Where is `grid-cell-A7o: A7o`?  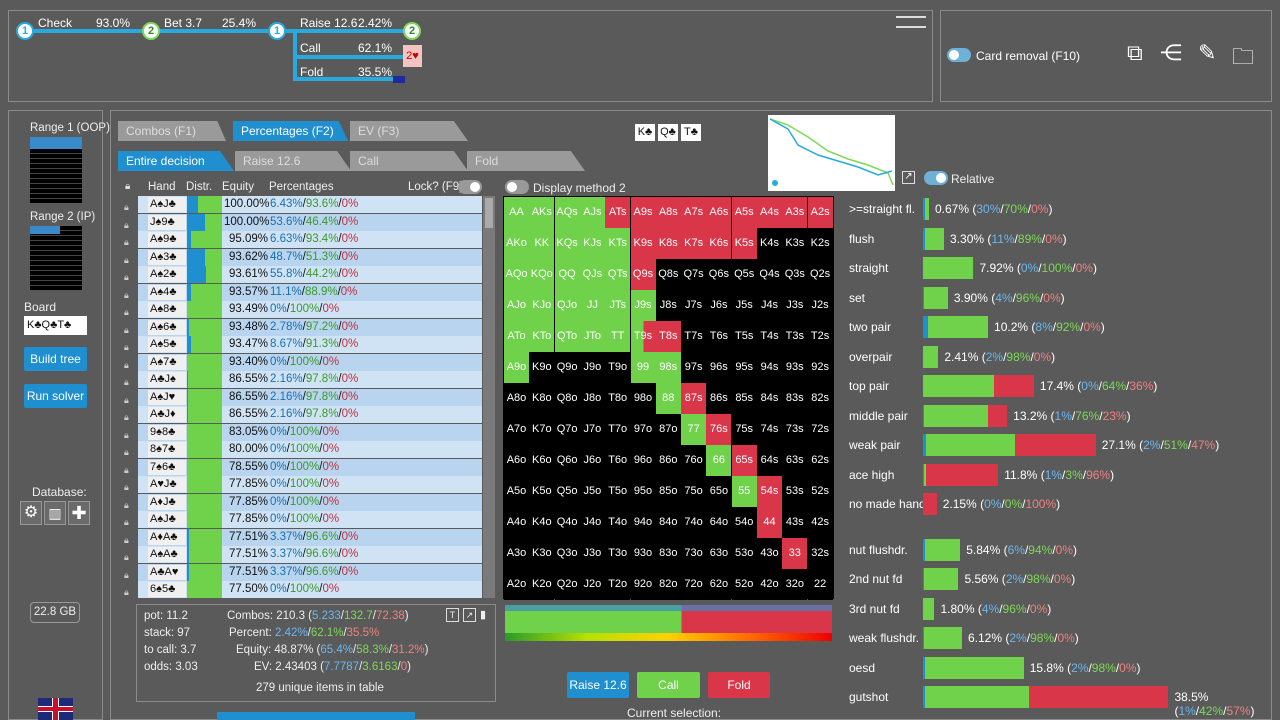
grid-cell-A7o: A7o is located at coordinates (516, 429).